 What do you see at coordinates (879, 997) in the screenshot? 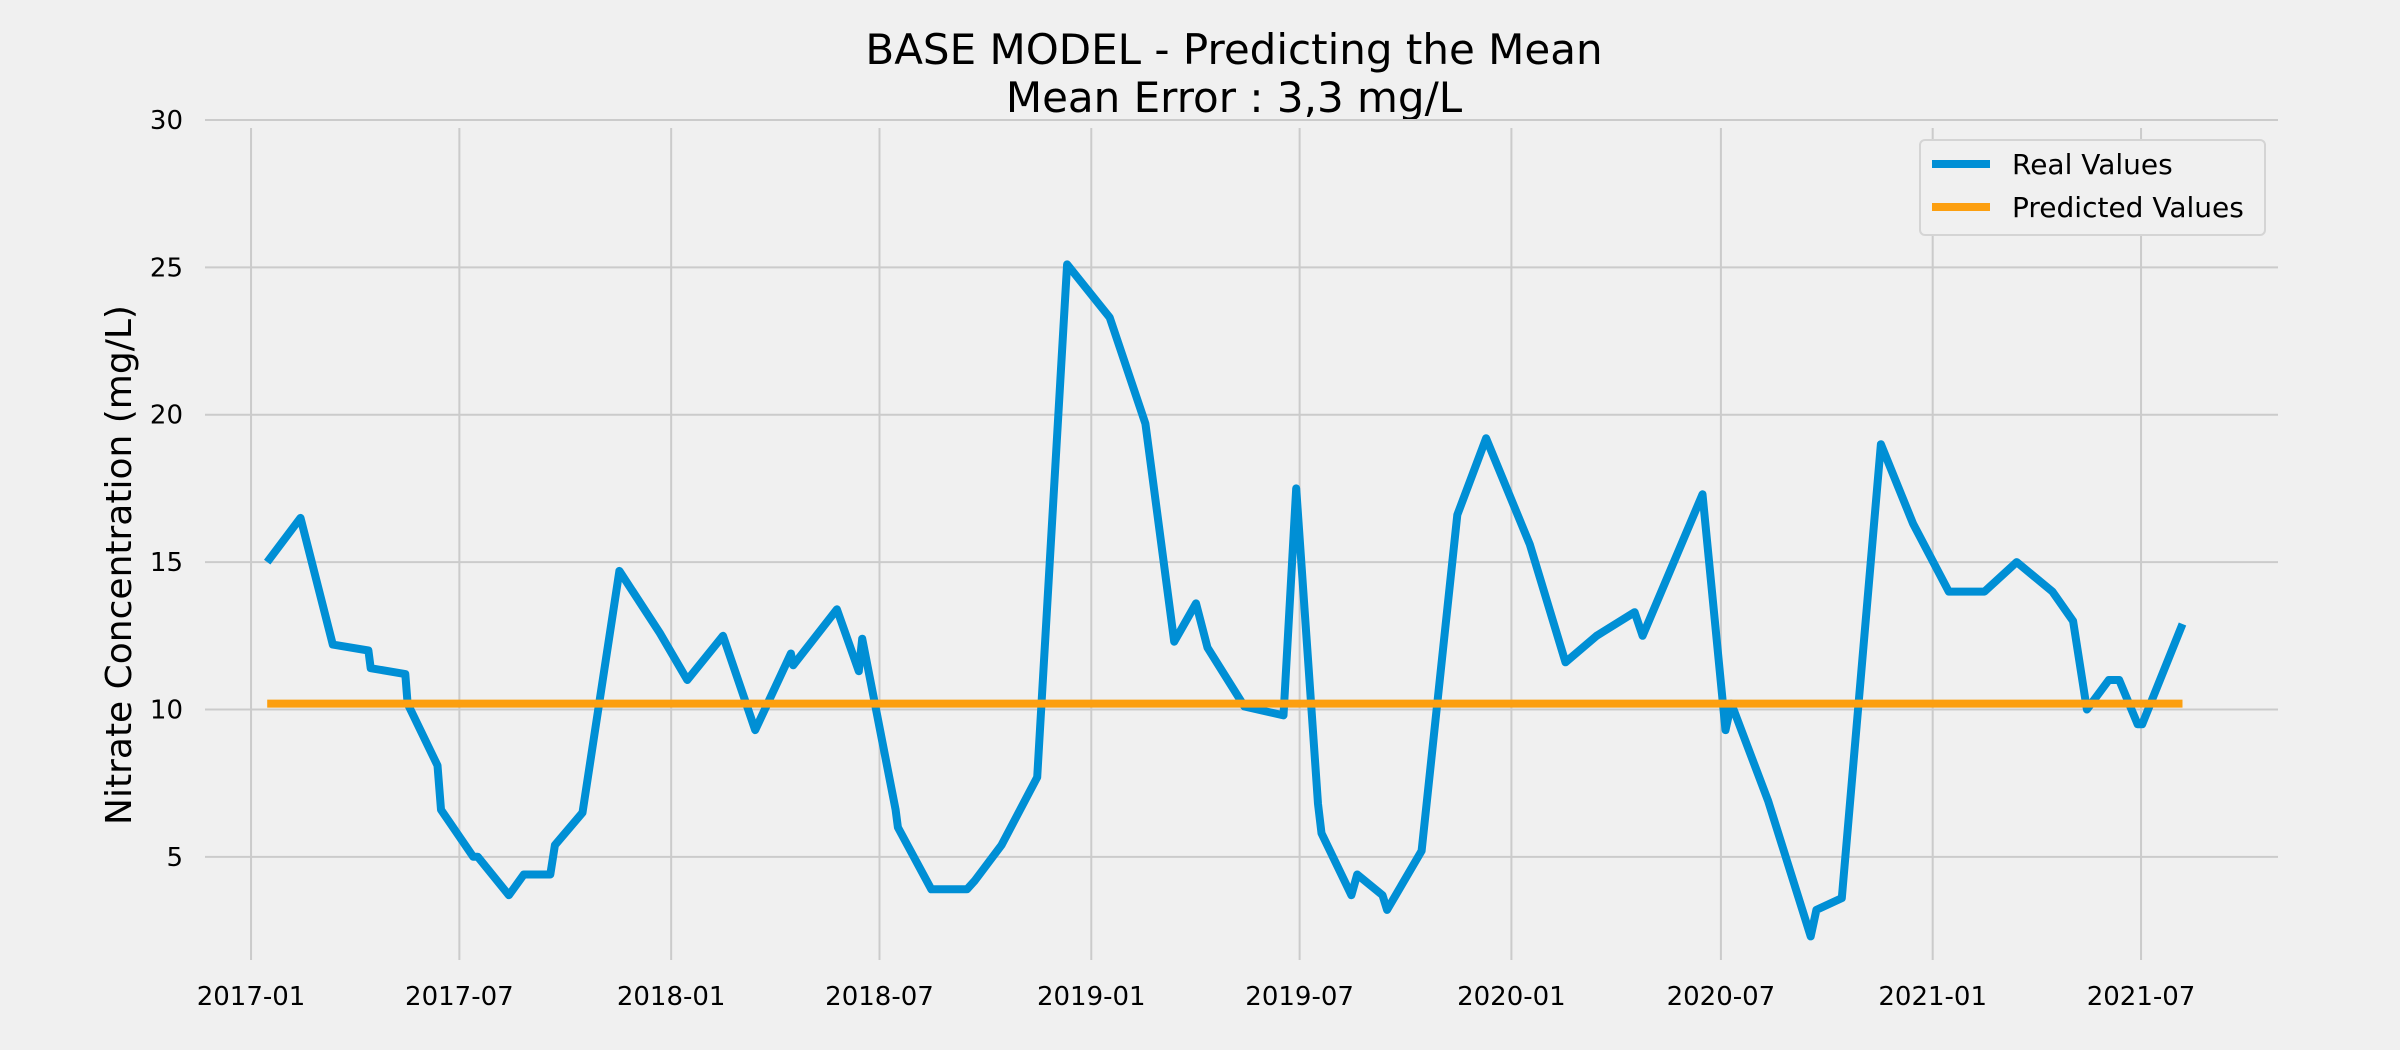
I see `x-tick-label: 2018-07` at bounding box center [879, 997].